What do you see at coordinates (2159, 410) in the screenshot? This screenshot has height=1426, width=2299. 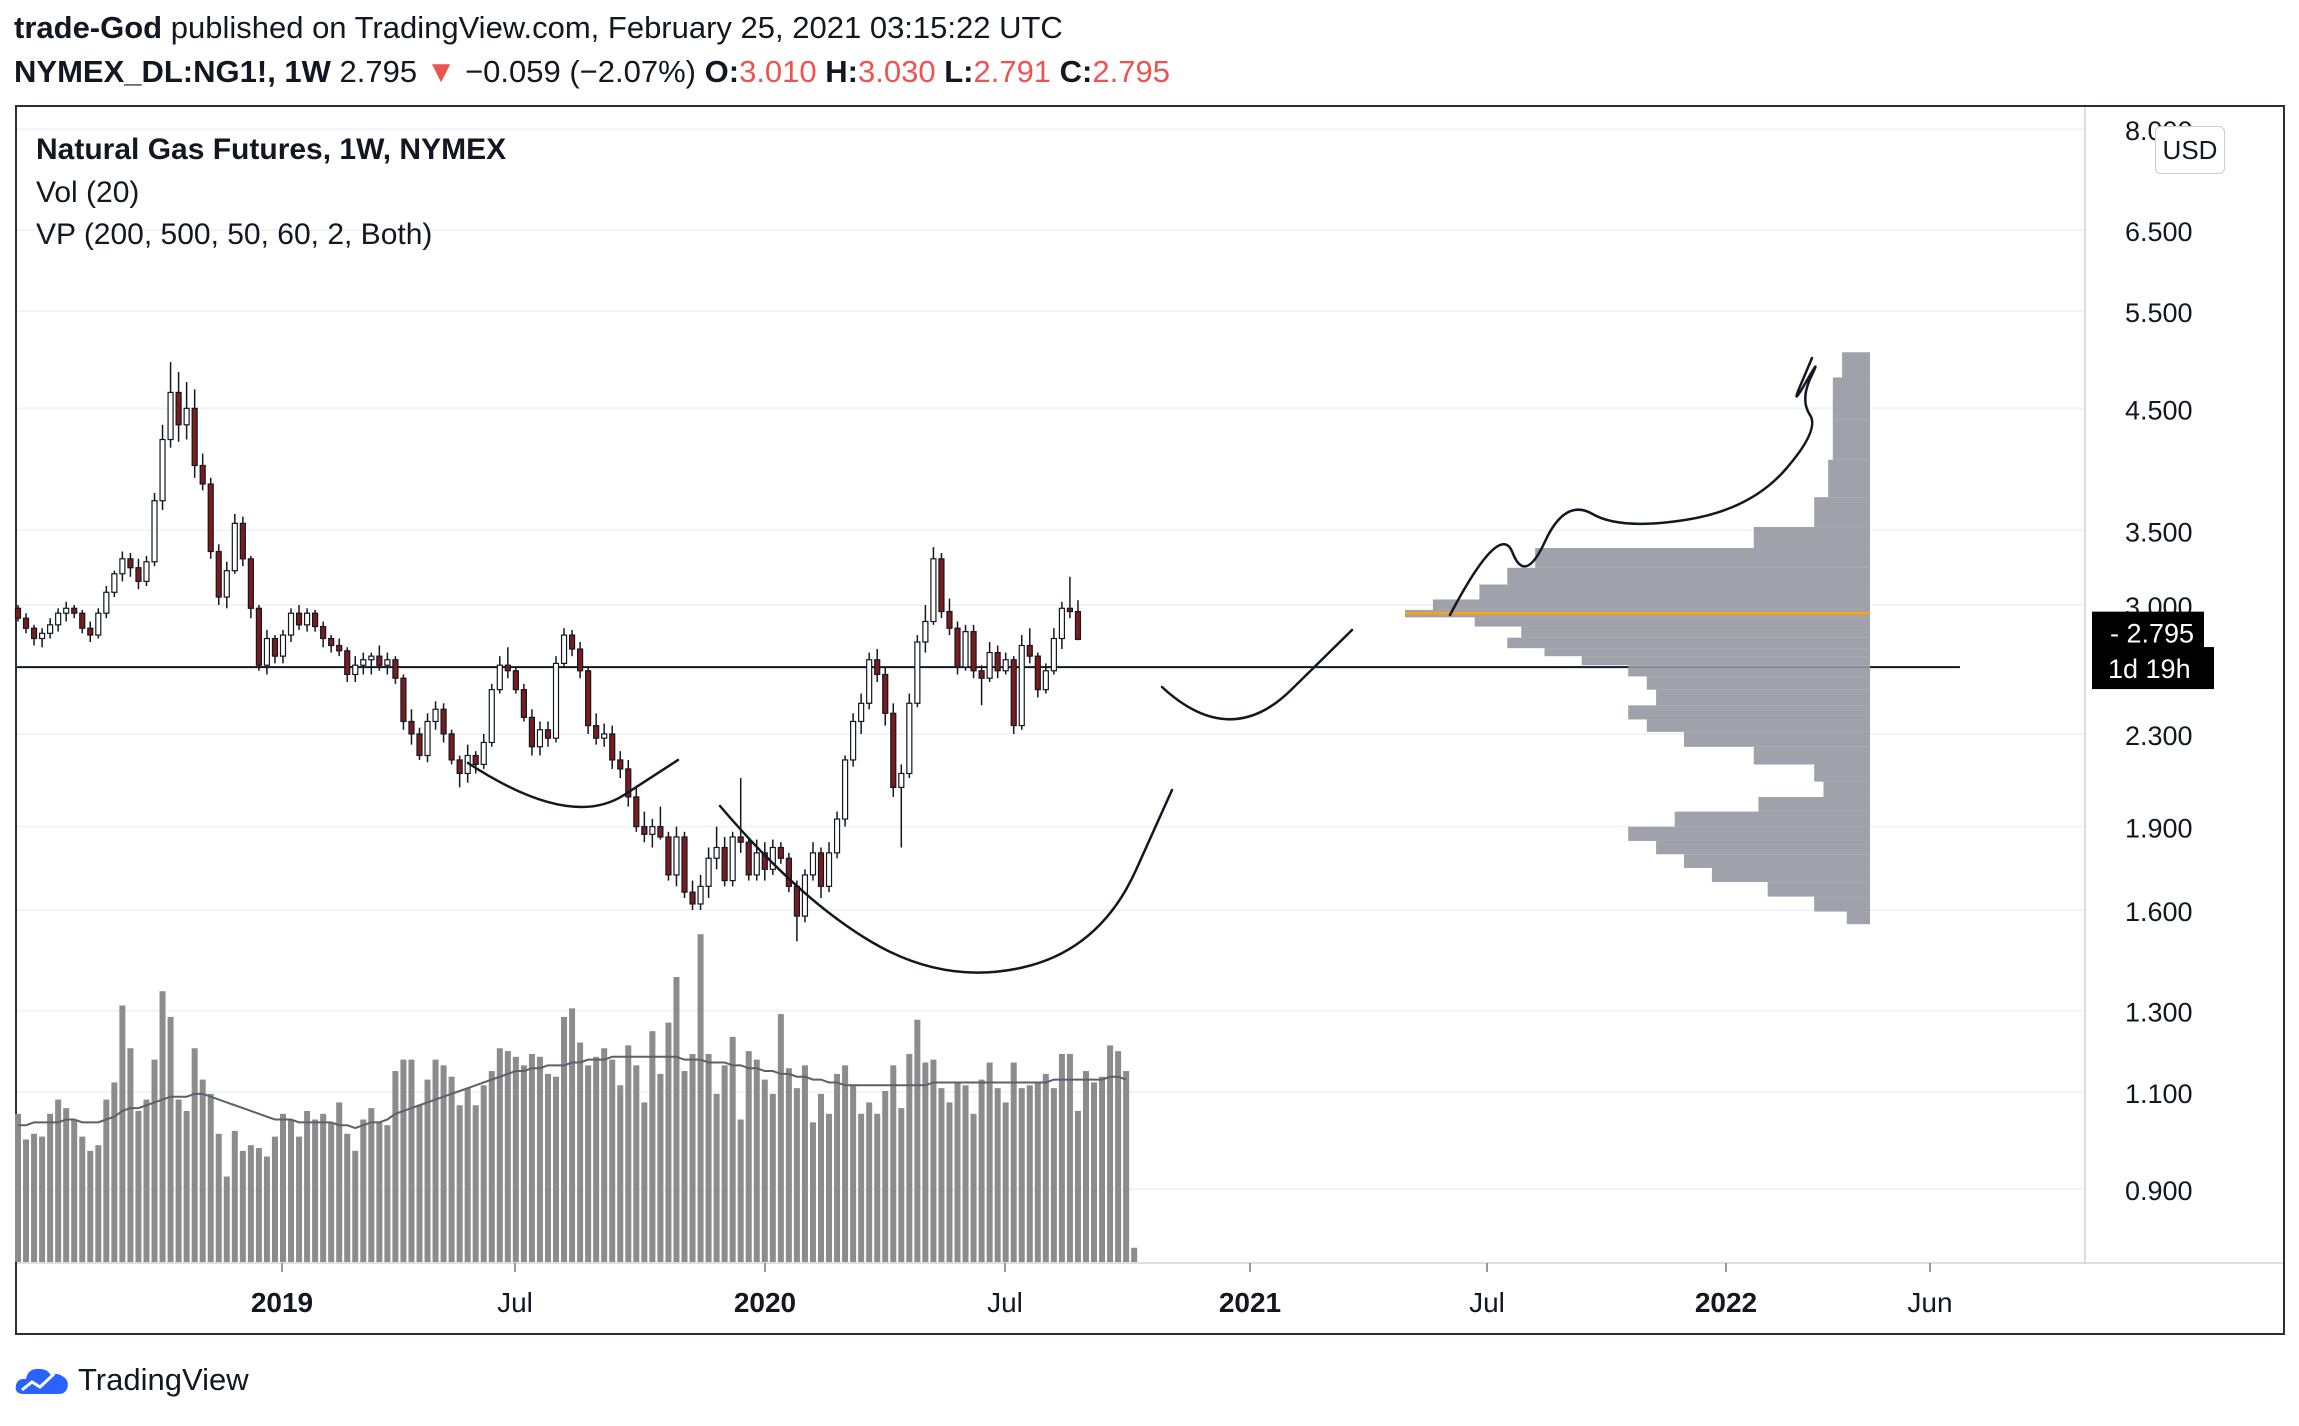 I see `price-tick-label: 4.500` at bounding box center [2159, 410].